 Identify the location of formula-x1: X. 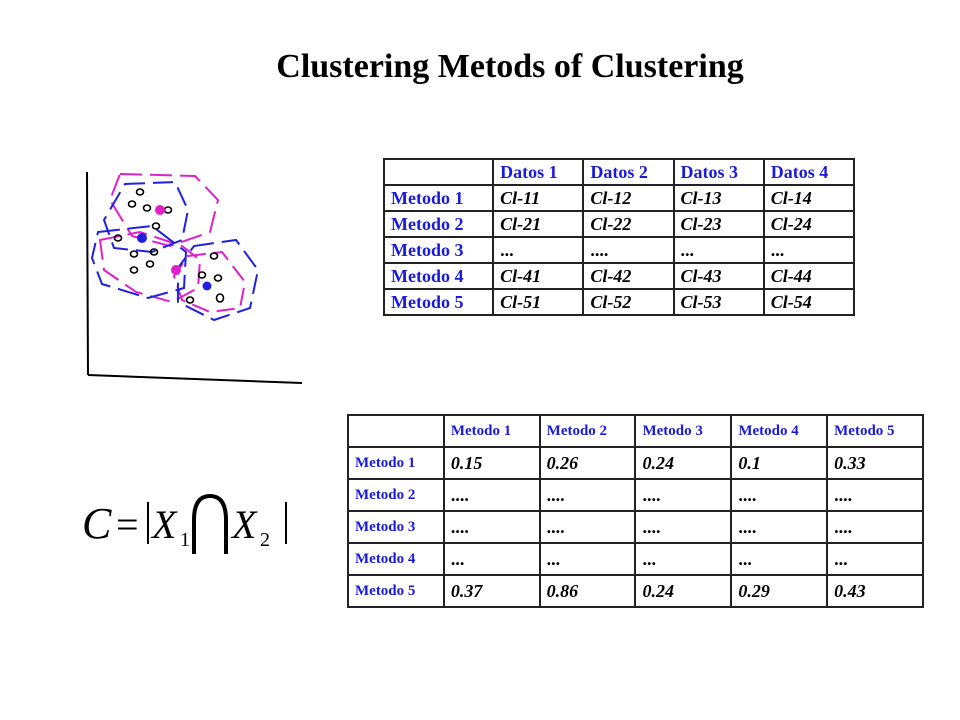
(164, 524).